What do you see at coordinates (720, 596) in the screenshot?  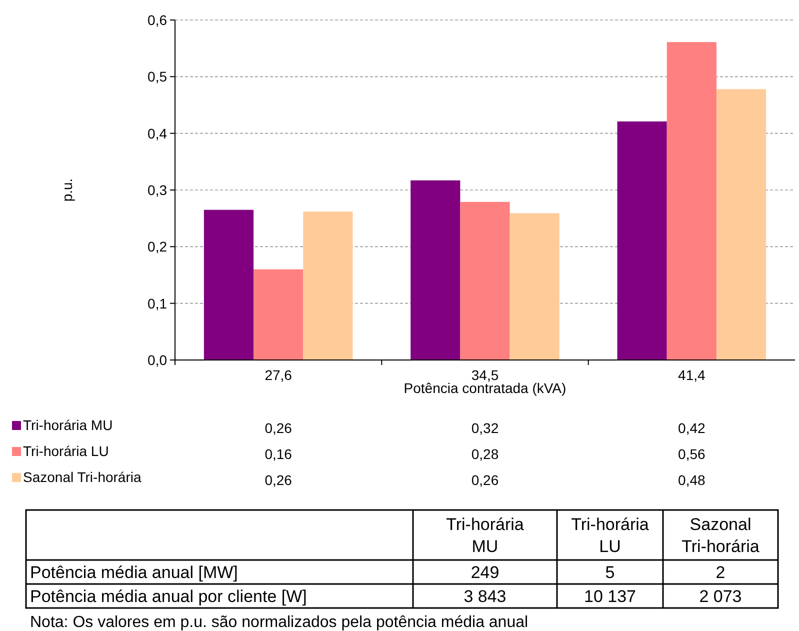 I see `text: 2 073` at bounding box center [720, 596].